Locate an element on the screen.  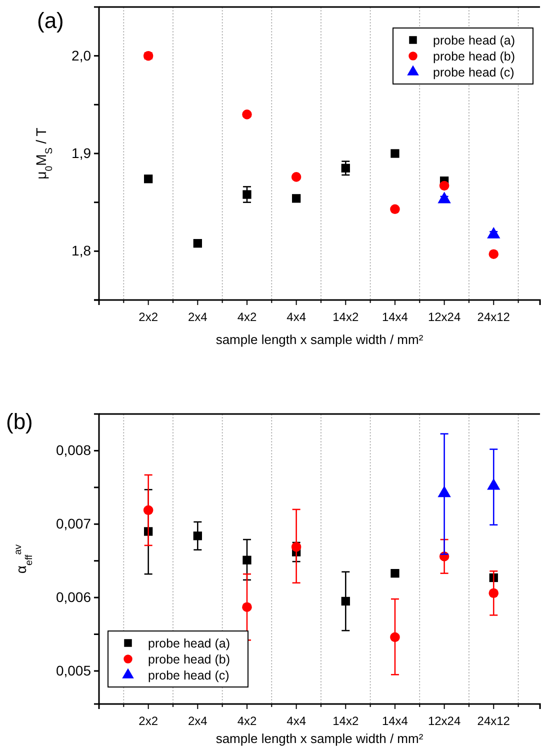
chart-title: (a) is located at coordinates (50, 20).